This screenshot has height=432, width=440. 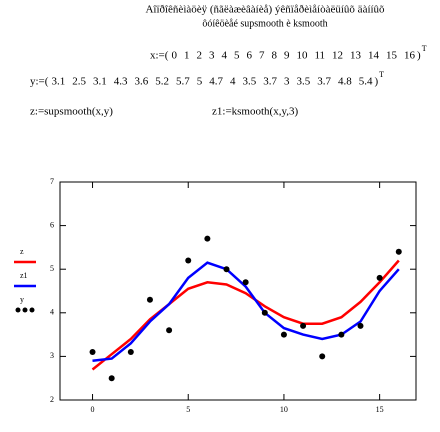 I want to click on vector-value: 11, so click(x=319, y=56).